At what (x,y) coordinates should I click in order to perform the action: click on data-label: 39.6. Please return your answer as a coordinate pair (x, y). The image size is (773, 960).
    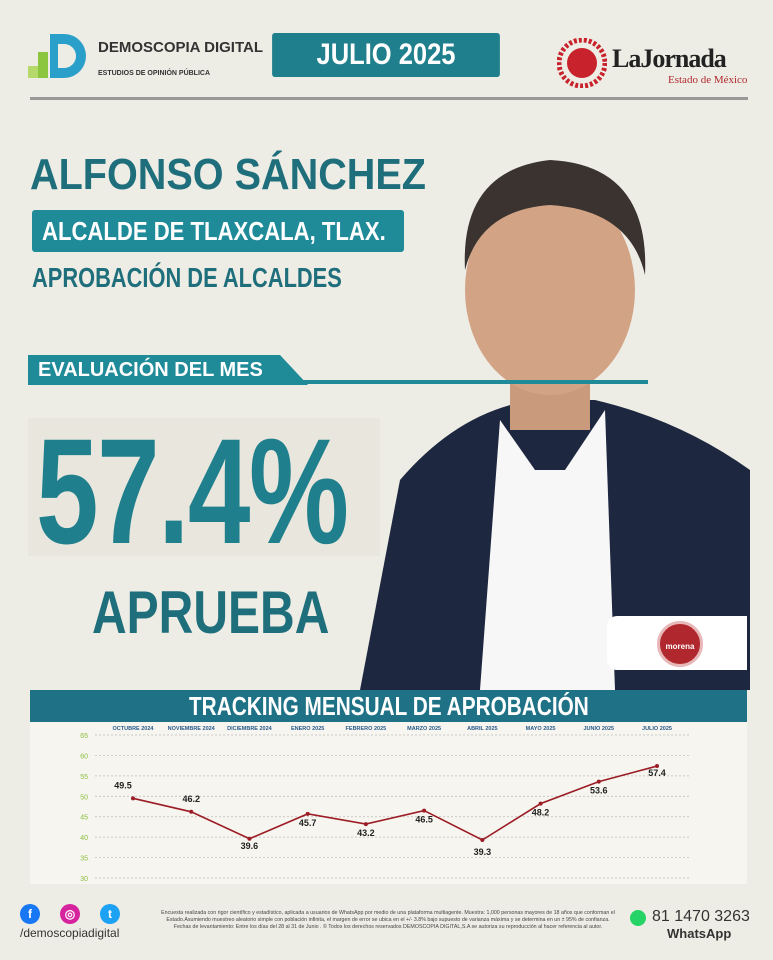
    Looking at the image, I should click on (250, 846).